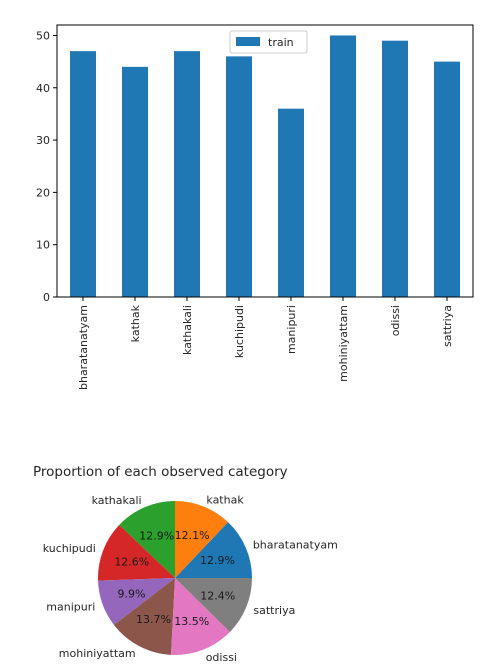 Image resolution: width=489 pixels, height=670 pixels. I want to click on slice-kathak, so click(202, 539).